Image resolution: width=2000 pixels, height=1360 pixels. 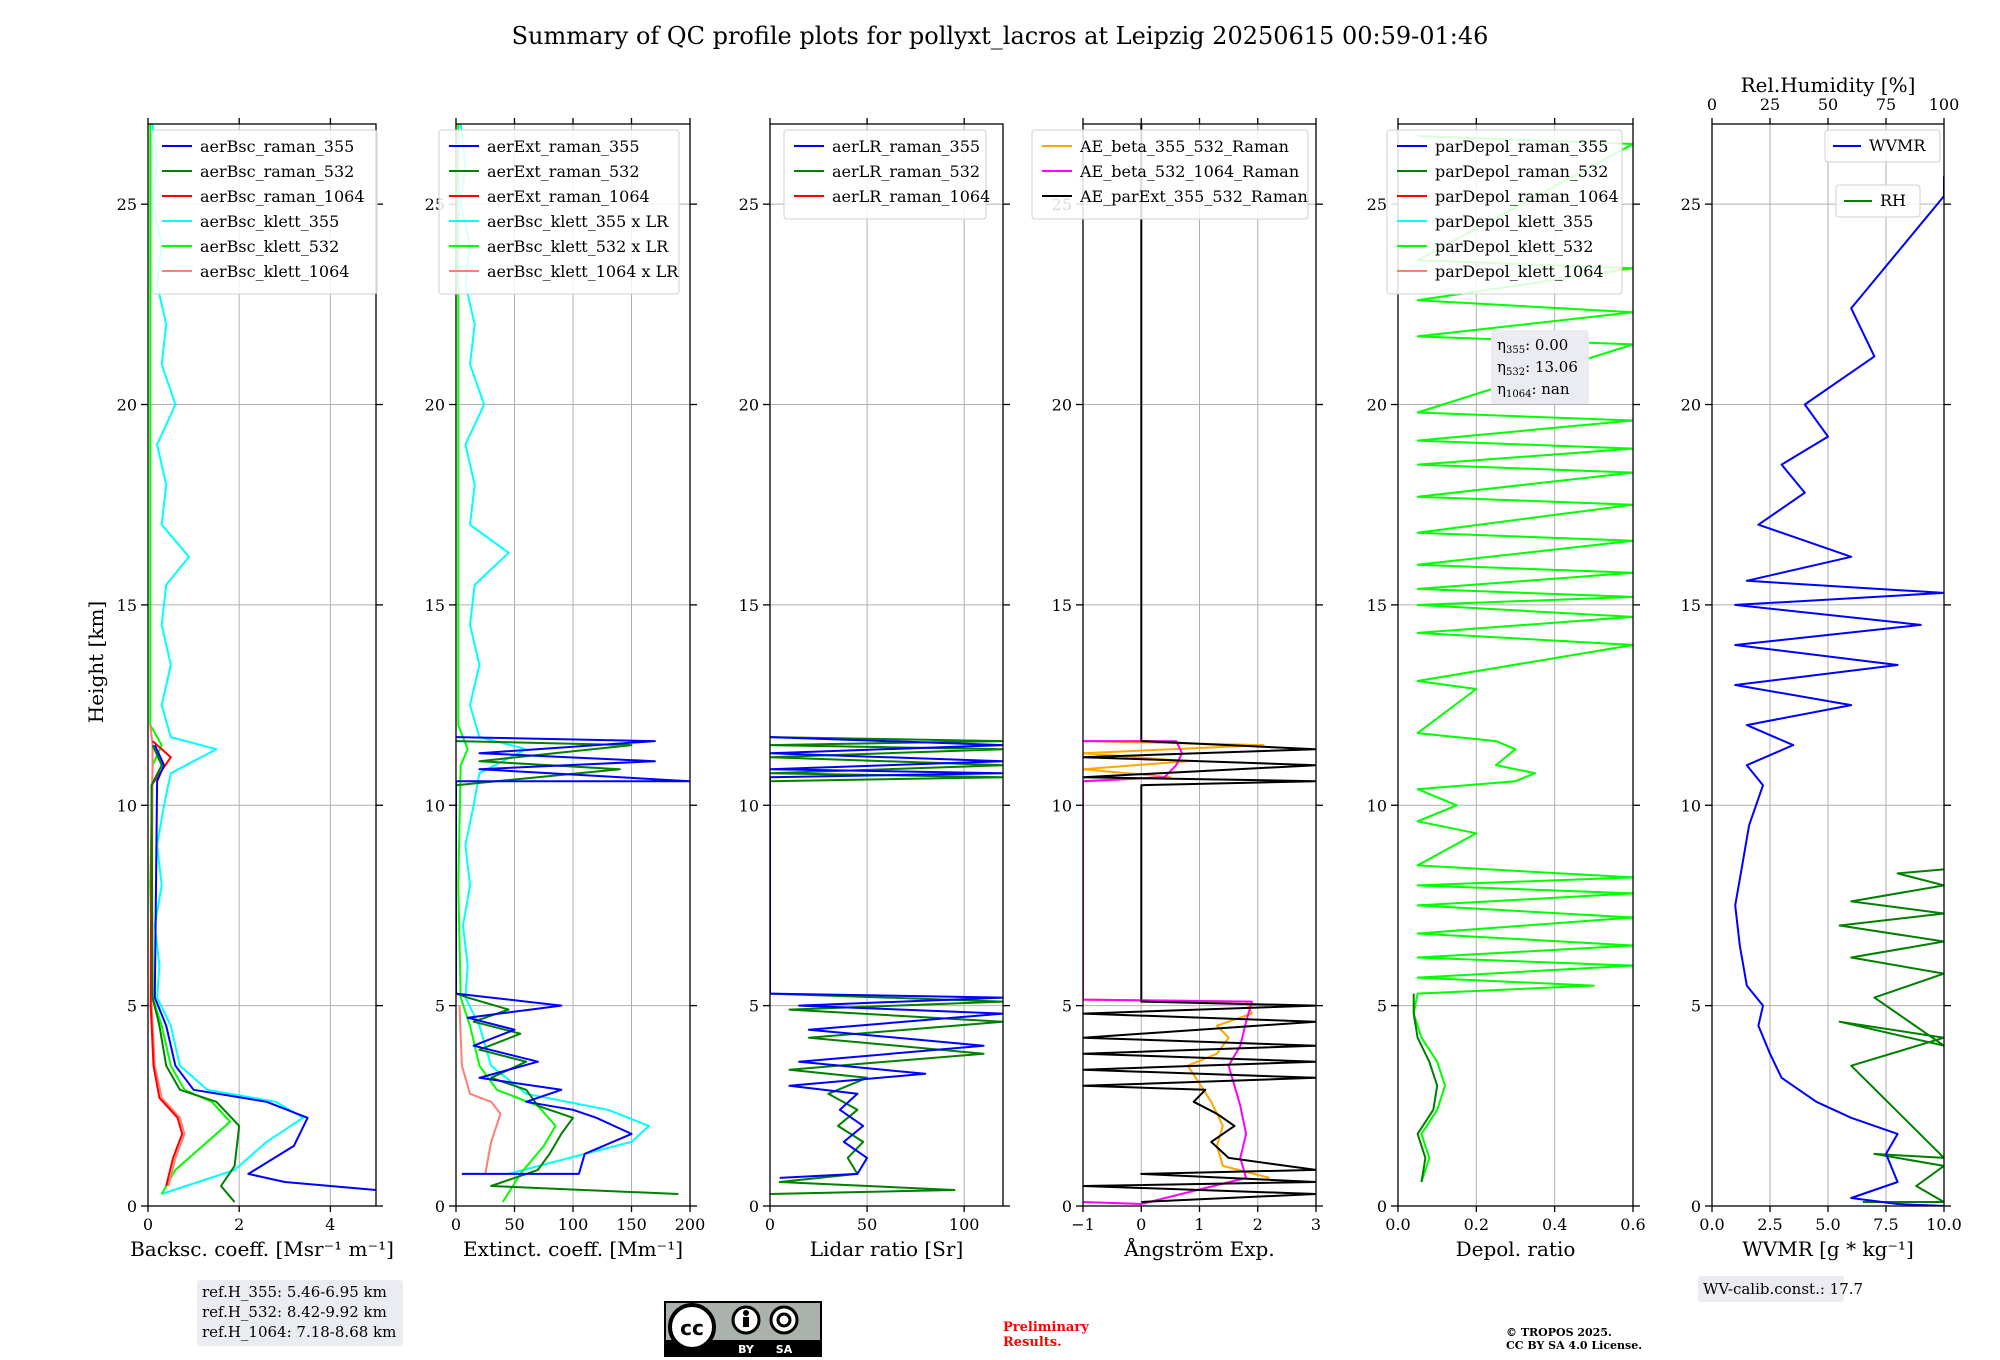 I want to click on series-ae-beta-532-1064-raman, so click(x=1168, y=972).